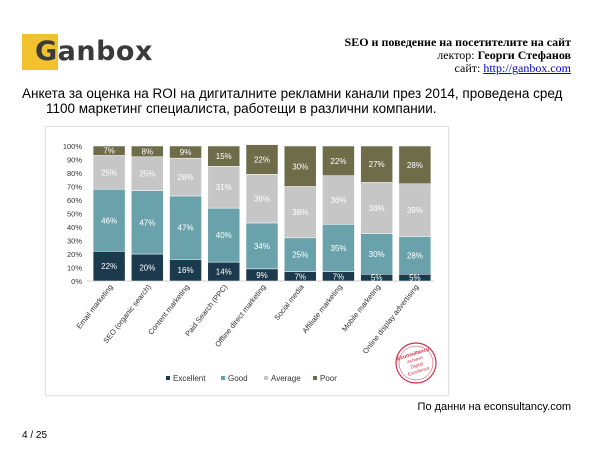 The width and height of the screenshot is (595, 454). I want to click on ganbox-logo: Ganbox, so click(87, 52).